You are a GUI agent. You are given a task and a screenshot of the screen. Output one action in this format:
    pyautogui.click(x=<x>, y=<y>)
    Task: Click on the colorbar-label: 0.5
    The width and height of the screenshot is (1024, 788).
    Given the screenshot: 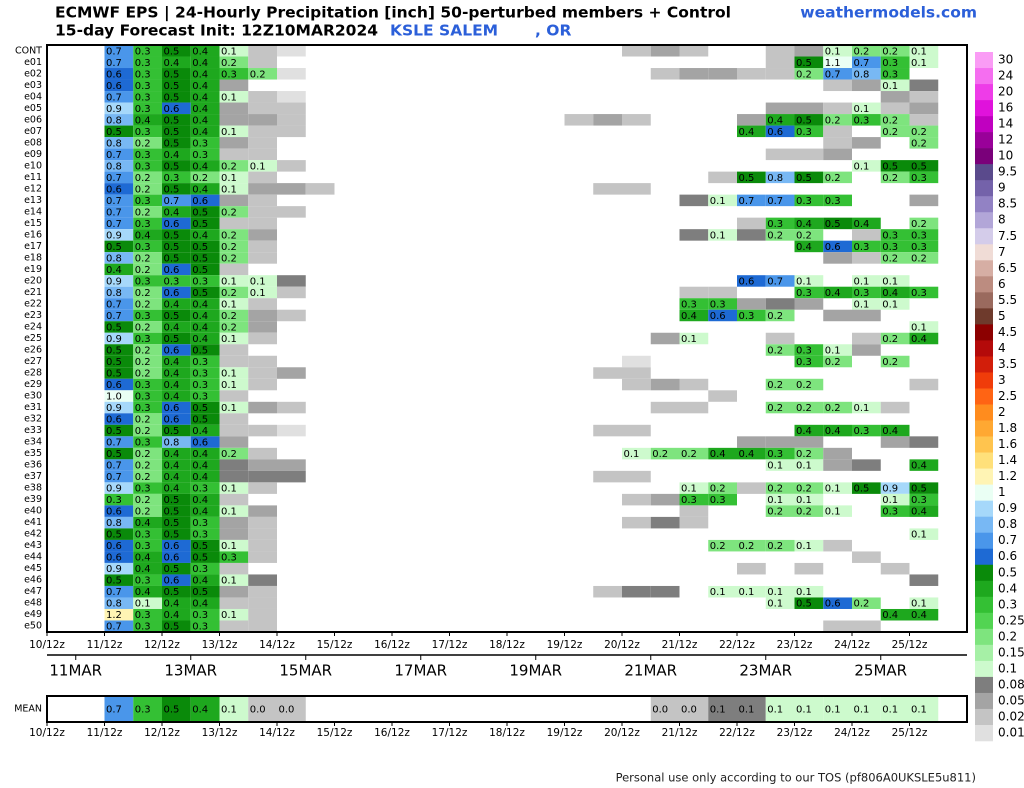 What is the action you would take?
    pyautogui.click(x=1007, y=572)
    